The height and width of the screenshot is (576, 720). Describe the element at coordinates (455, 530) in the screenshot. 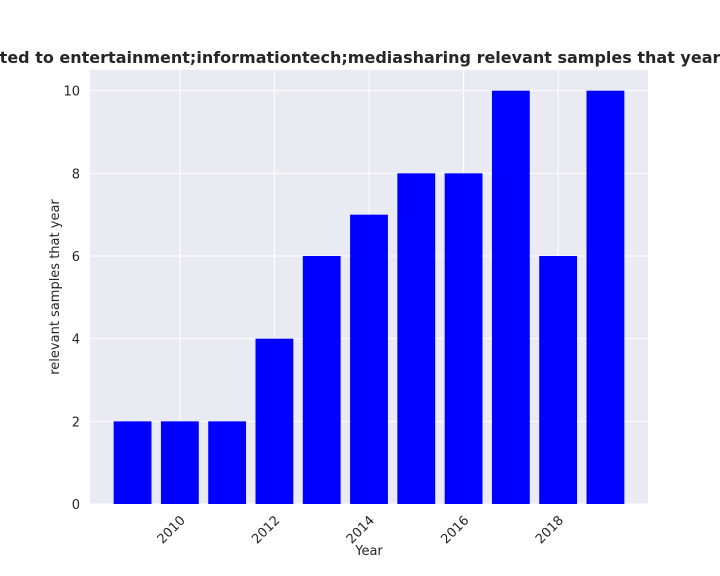

I see `x-tick-label: 2016` at that location.